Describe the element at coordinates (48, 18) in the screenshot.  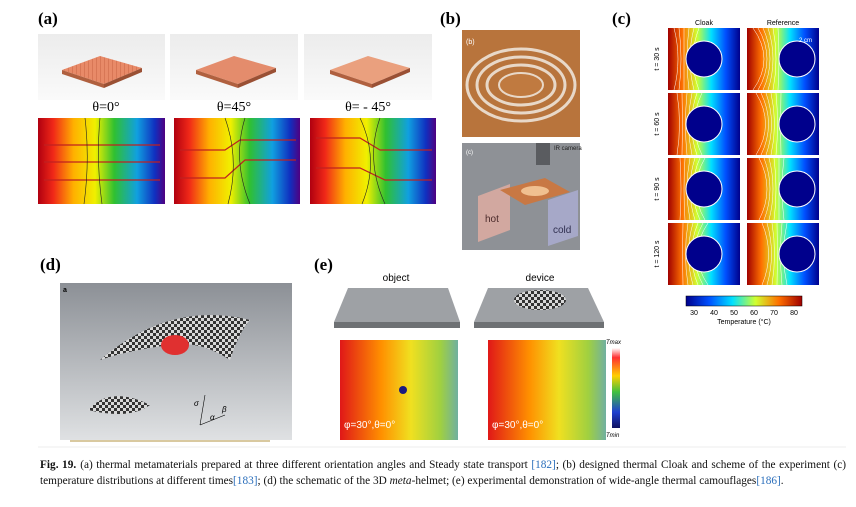
I see `panel-label: (a)` at that location.